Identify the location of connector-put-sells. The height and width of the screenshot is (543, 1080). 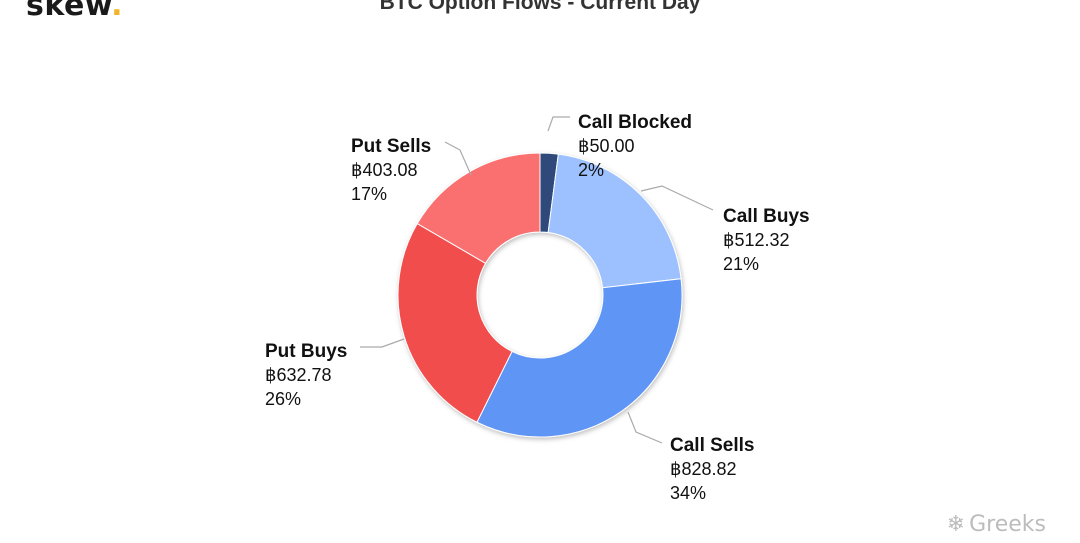
(458, 158).